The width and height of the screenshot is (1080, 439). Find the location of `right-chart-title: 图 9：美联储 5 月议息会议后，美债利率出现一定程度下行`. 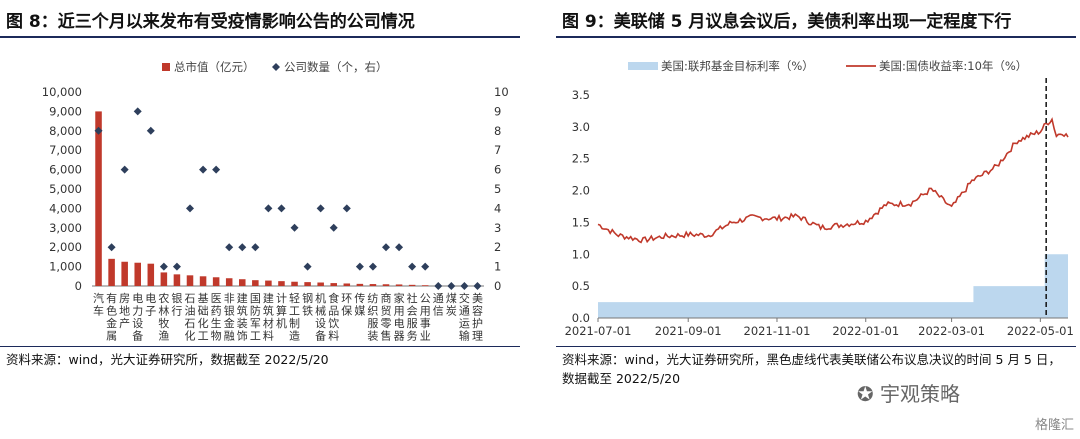

right-chart-title: 图 9：美联储 5 月议息会议后，美债利率出现一定程度下行 is located at coordinates (787, 22).